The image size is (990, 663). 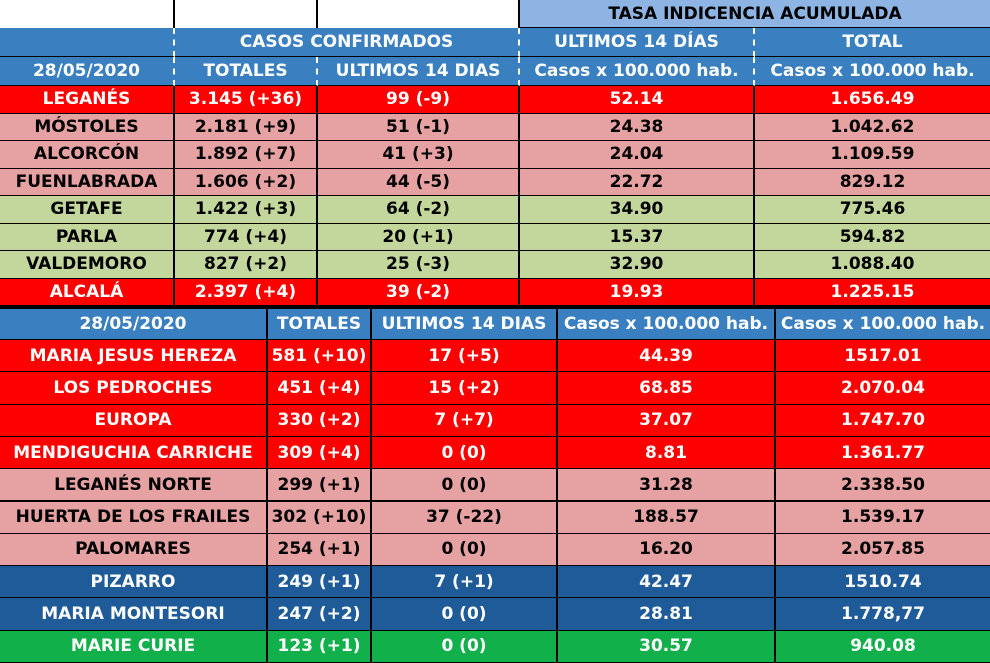 I want to click on health-center-row: PIZARRO 249 (+1) 7 (+1) 42.47 1510.74, so click(x=495, y=582).